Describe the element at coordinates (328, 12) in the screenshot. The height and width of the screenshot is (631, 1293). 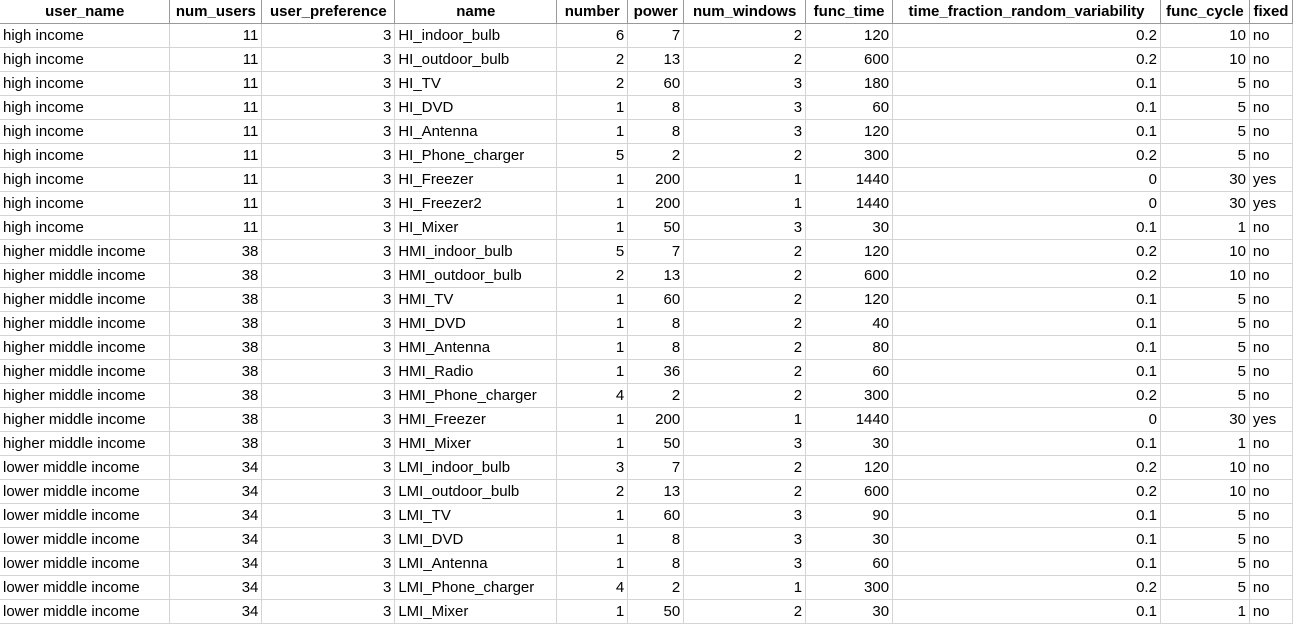
I see `column-header-user-preference: user_preference` at that location.